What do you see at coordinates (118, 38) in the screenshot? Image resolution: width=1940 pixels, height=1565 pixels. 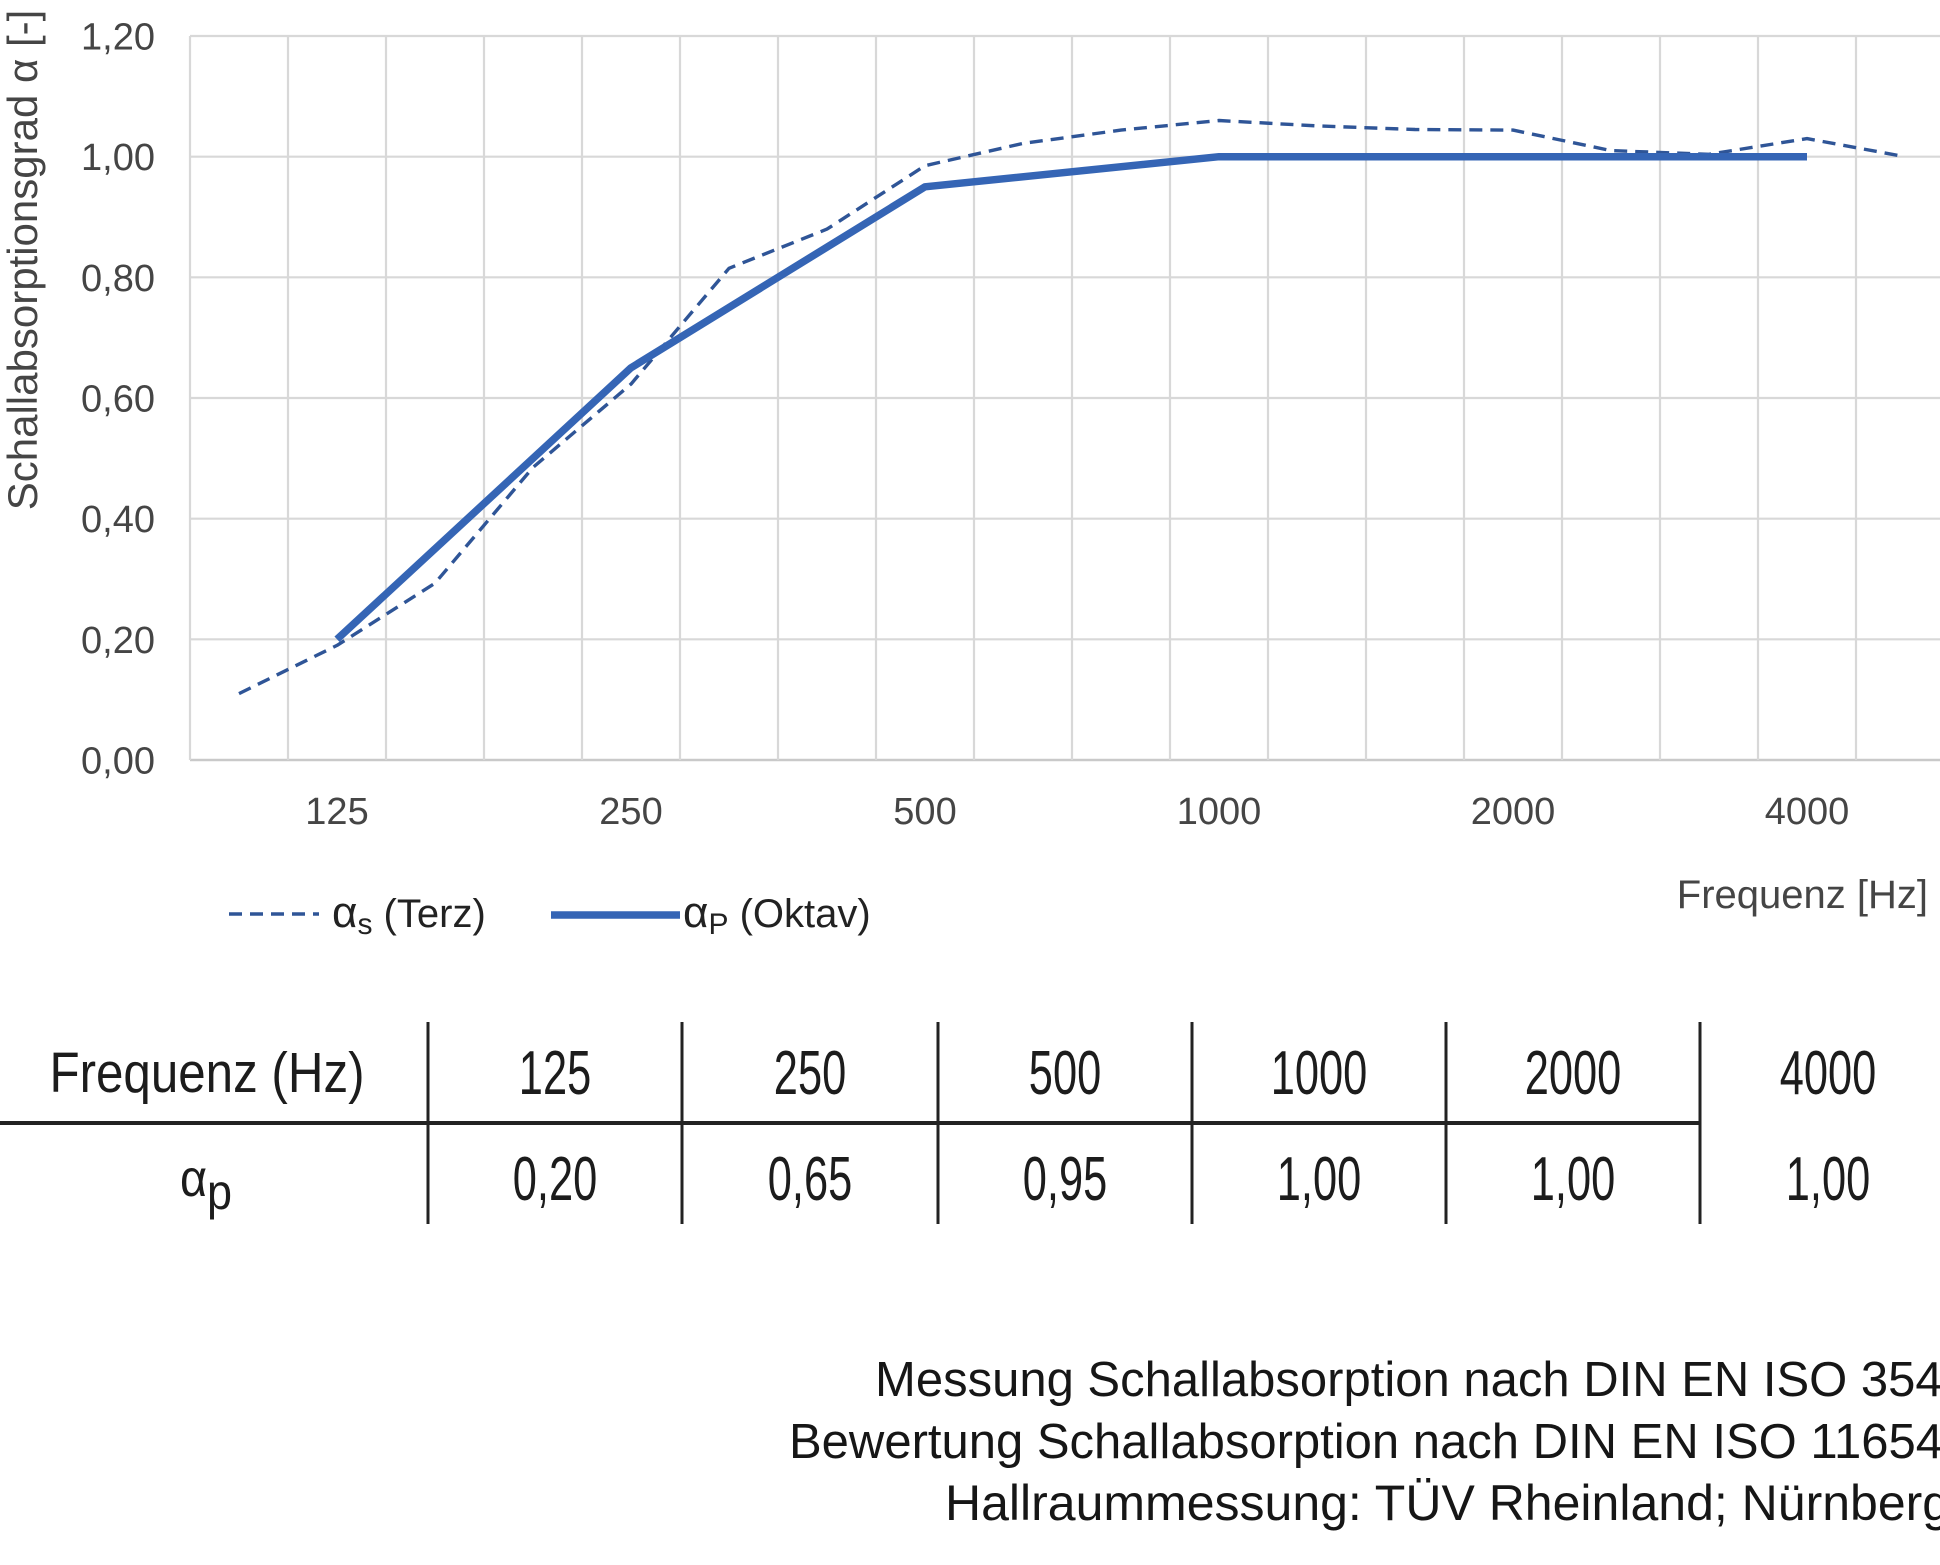 I see `svg-text: 1,20` at bounding box center [118, 38].